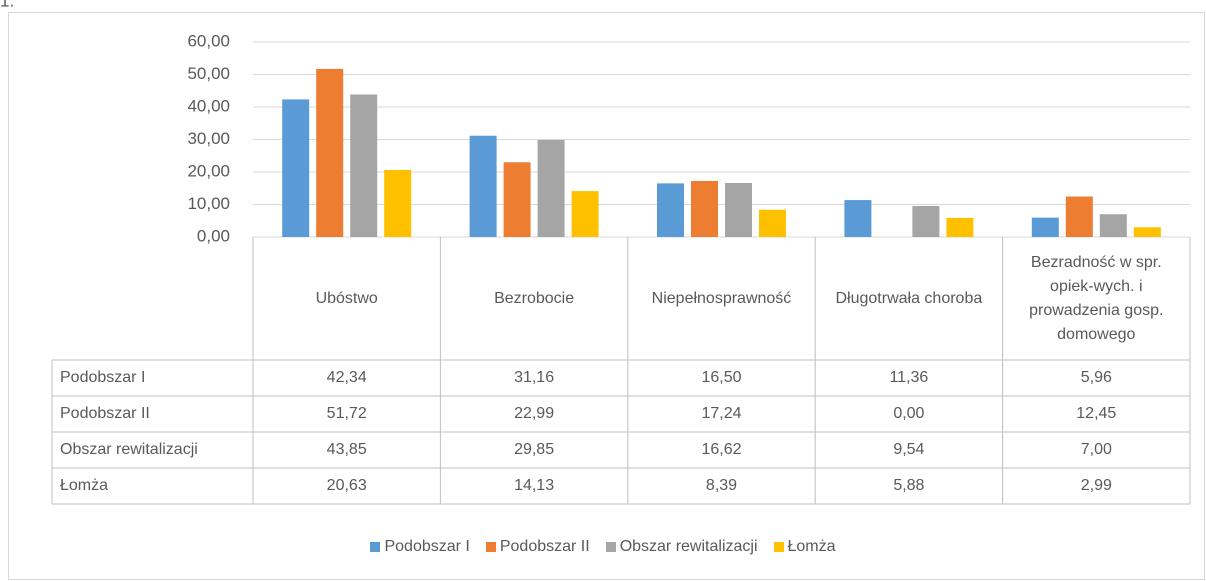 The image size is (1206, 581). Describe the element at coordinates (208, 203) in the screenshot. I see `y-tick-label: 10,00` at that location.